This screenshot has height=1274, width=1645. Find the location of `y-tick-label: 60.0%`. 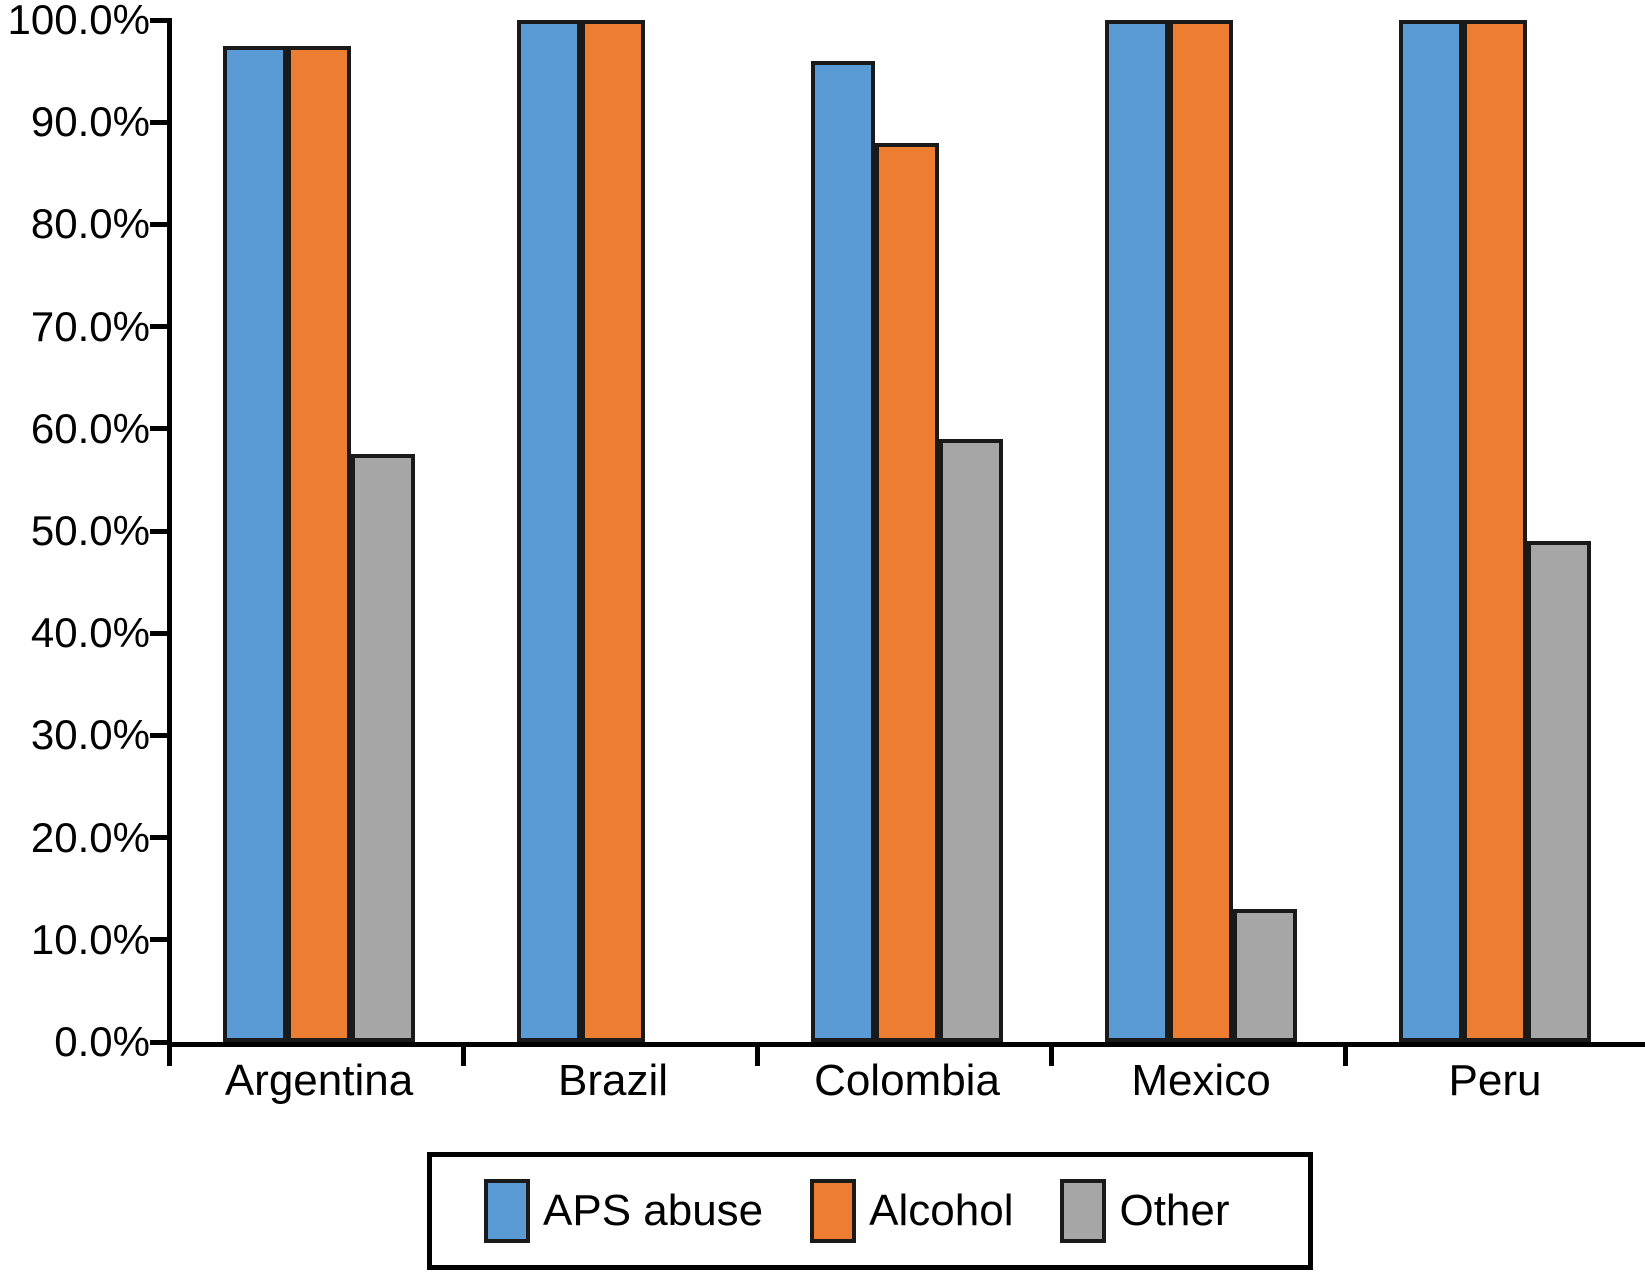

y-tick-label: 60.0% is located at coordinates (90, 428).